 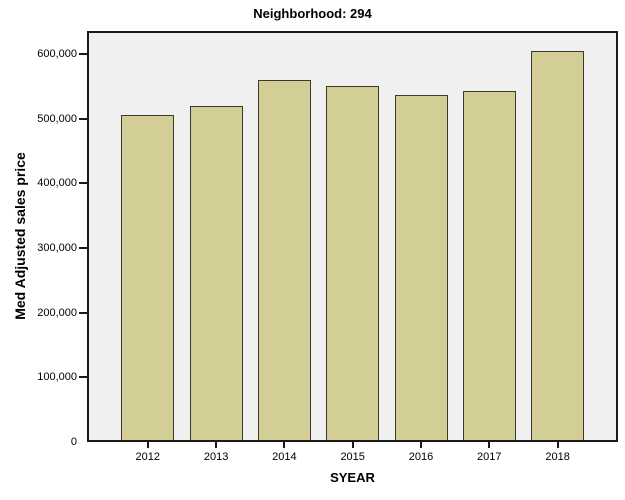 I want to click on bar-2017, so click(x=489, y=265).